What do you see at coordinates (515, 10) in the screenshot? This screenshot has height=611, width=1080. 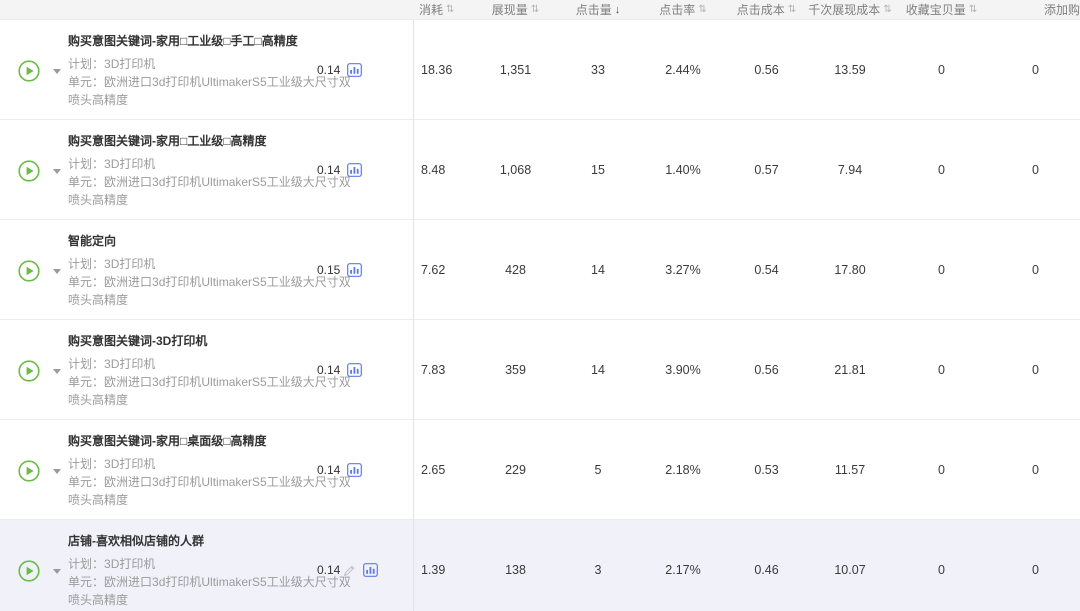 I see `column-header-impressions: 展现量 ⇅` at bounding box center [515, 10].